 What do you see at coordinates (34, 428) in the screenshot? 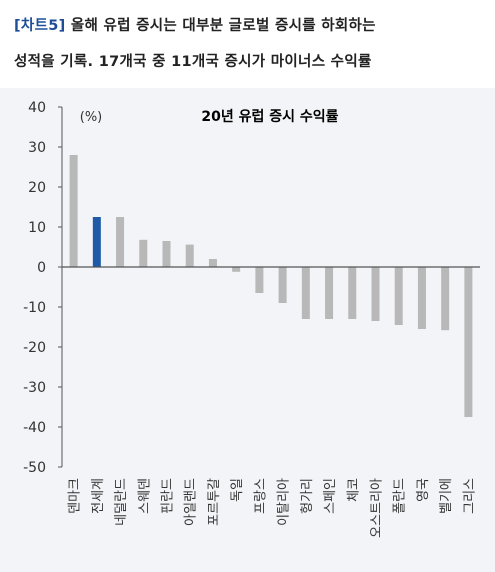
I see `y-tick-label: -40` at bounding box center [34, 428].